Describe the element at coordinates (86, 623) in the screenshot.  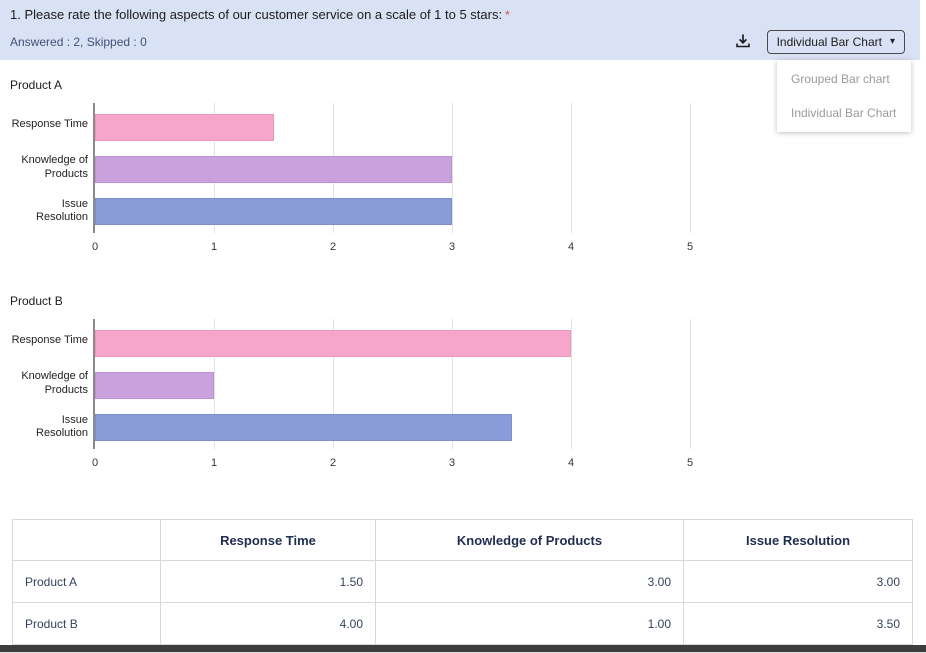
I see `row-label: Product B` at that location.